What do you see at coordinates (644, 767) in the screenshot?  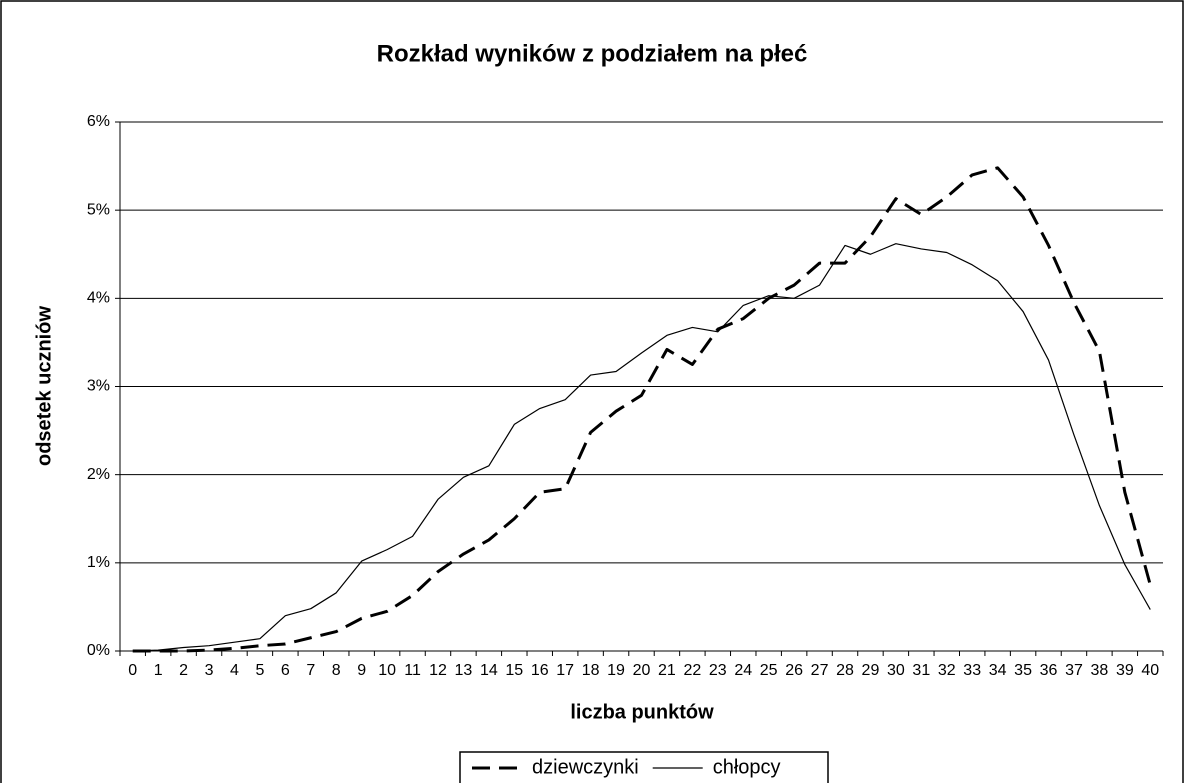 I see `legend-box` at bounding box center [644, 767].